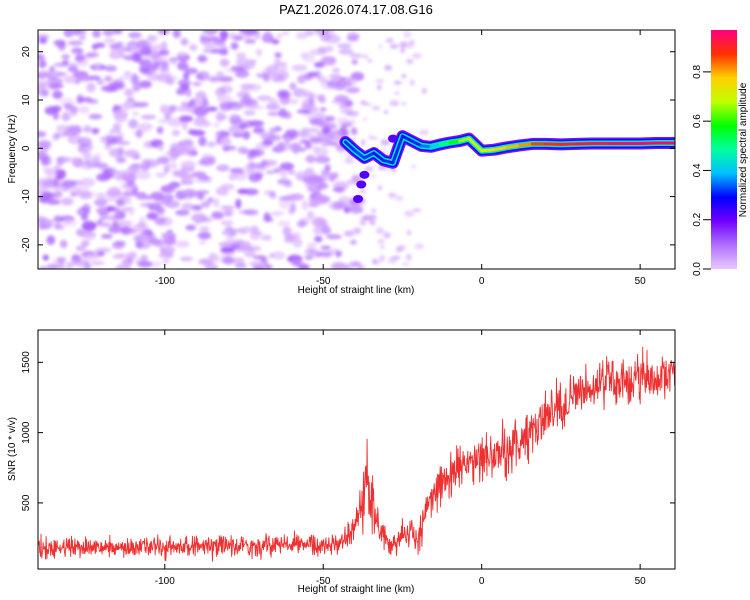 This screenshot has width=750, height=600. What do you see at coordinates (482, 281) in the screenshot?
I see `x-tick-label: 0` at bounding box center [482, 281].